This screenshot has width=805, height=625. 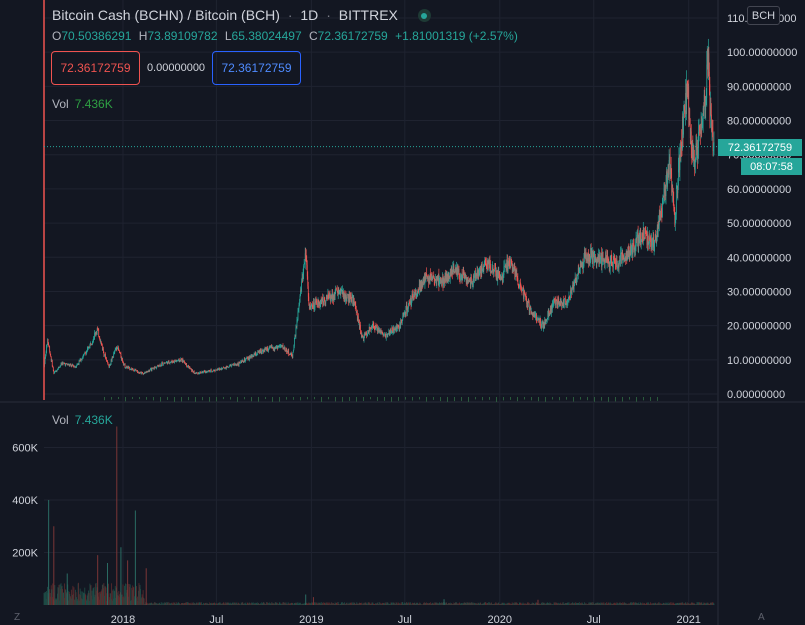 I want to click on buy-button: 72.36172759, so click(x=256, y=68).